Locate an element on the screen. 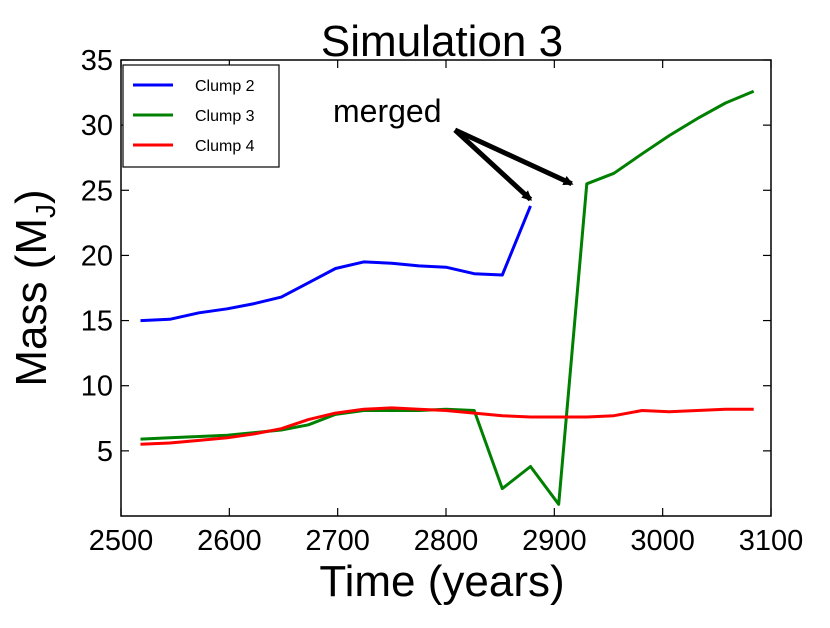 The height and width of the screenshot is (628, 830). chart-title: Simulation 3 is located at coordinates (442, 41).